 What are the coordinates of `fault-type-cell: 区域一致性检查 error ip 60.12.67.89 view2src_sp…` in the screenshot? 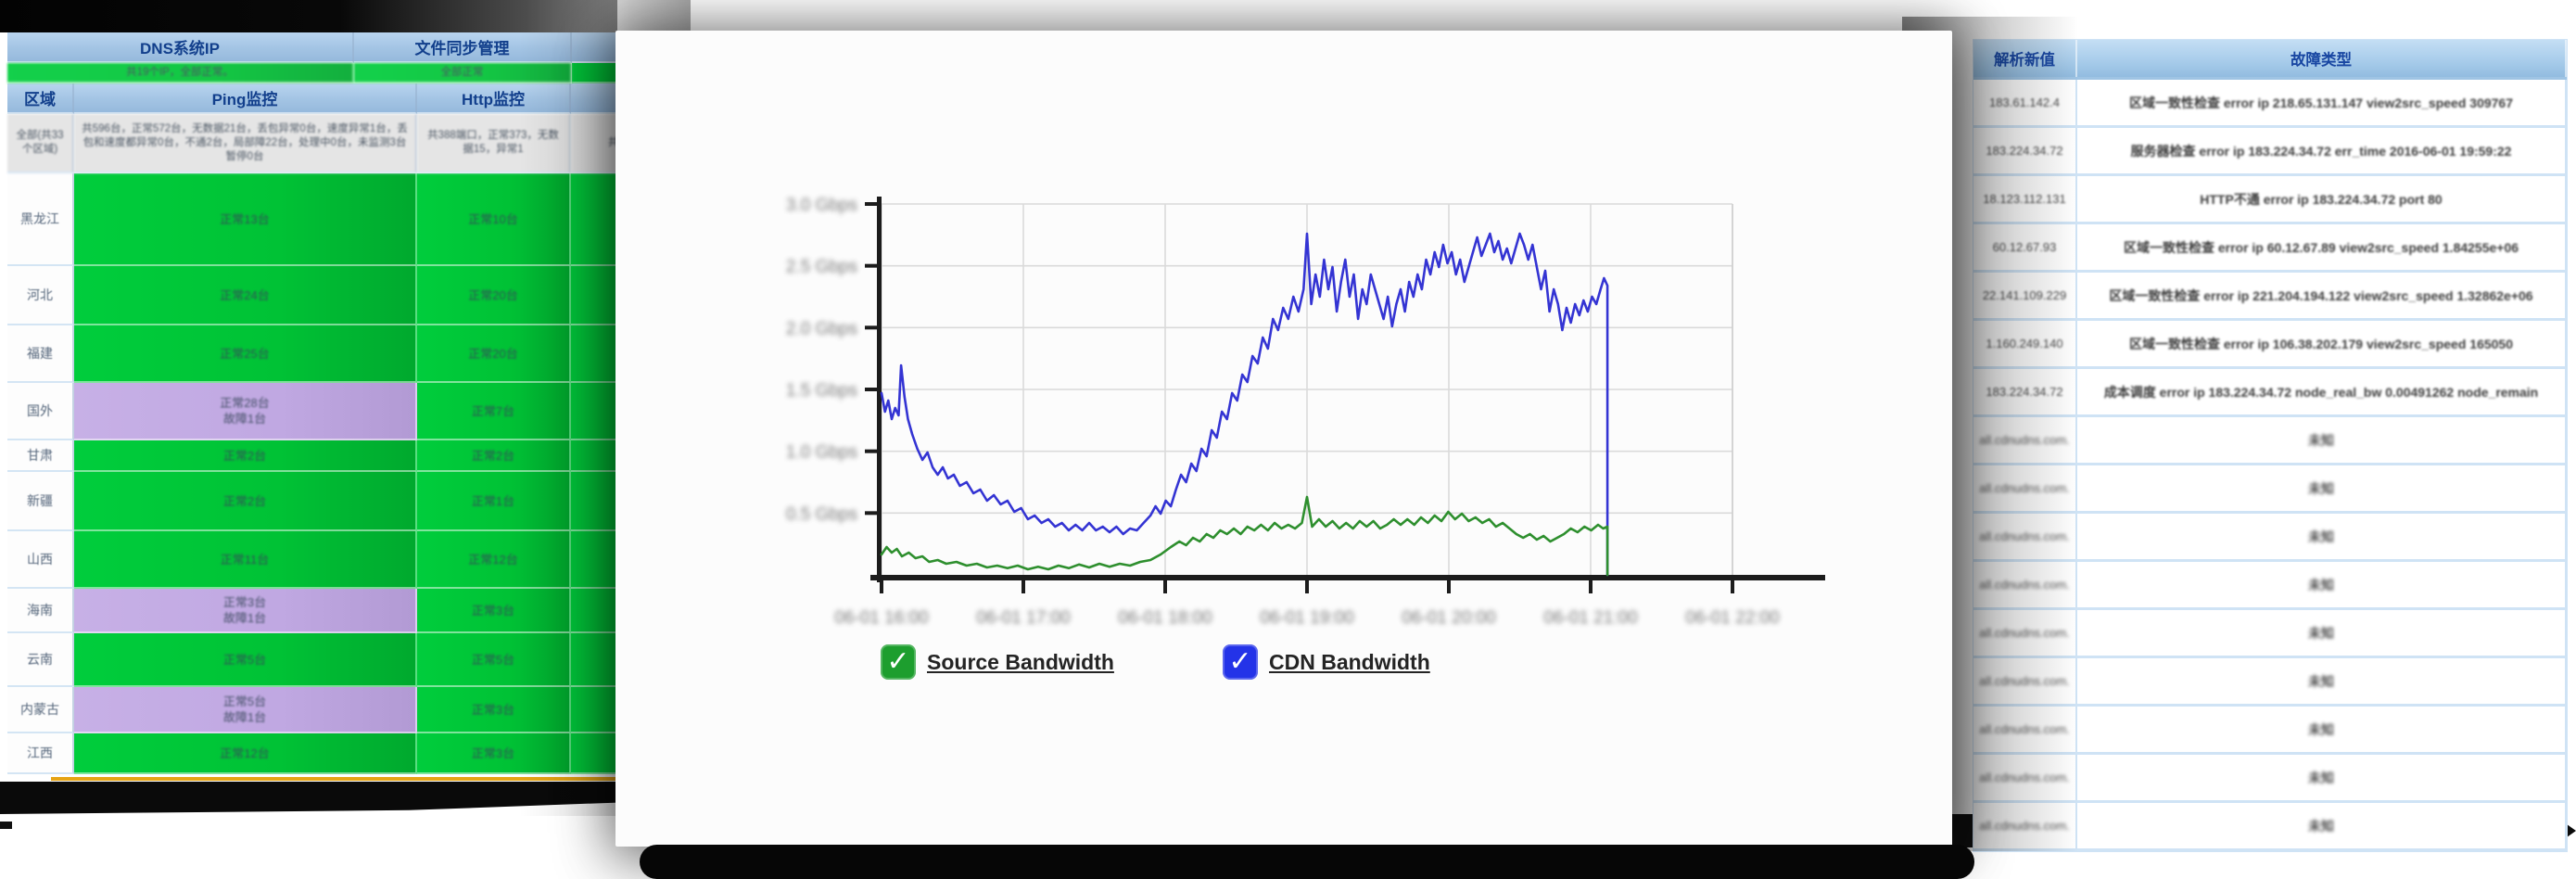 It's located at (2322, 247).